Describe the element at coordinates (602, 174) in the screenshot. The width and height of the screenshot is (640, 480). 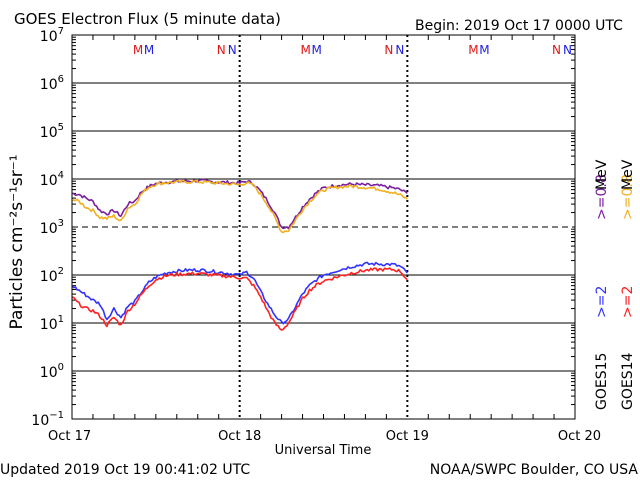
I see `legend-goes15-unit: MeV` at that location.